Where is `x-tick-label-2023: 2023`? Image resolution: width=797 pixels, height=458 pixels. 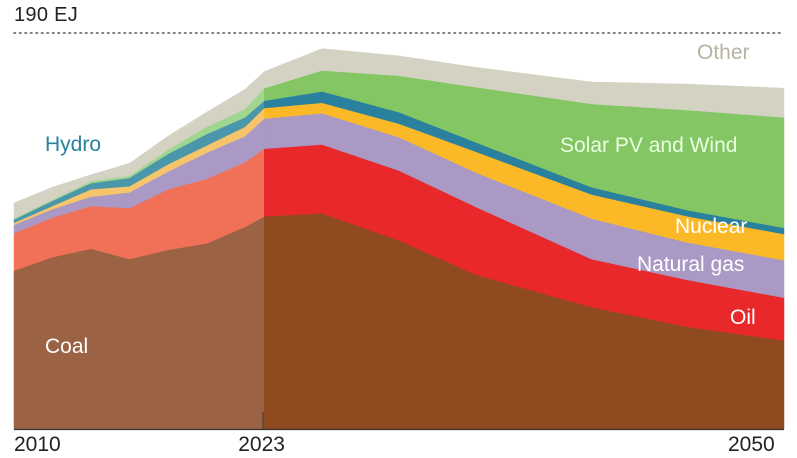
x-tick-label-2023: 2023 is located at coordinates (261, 444).